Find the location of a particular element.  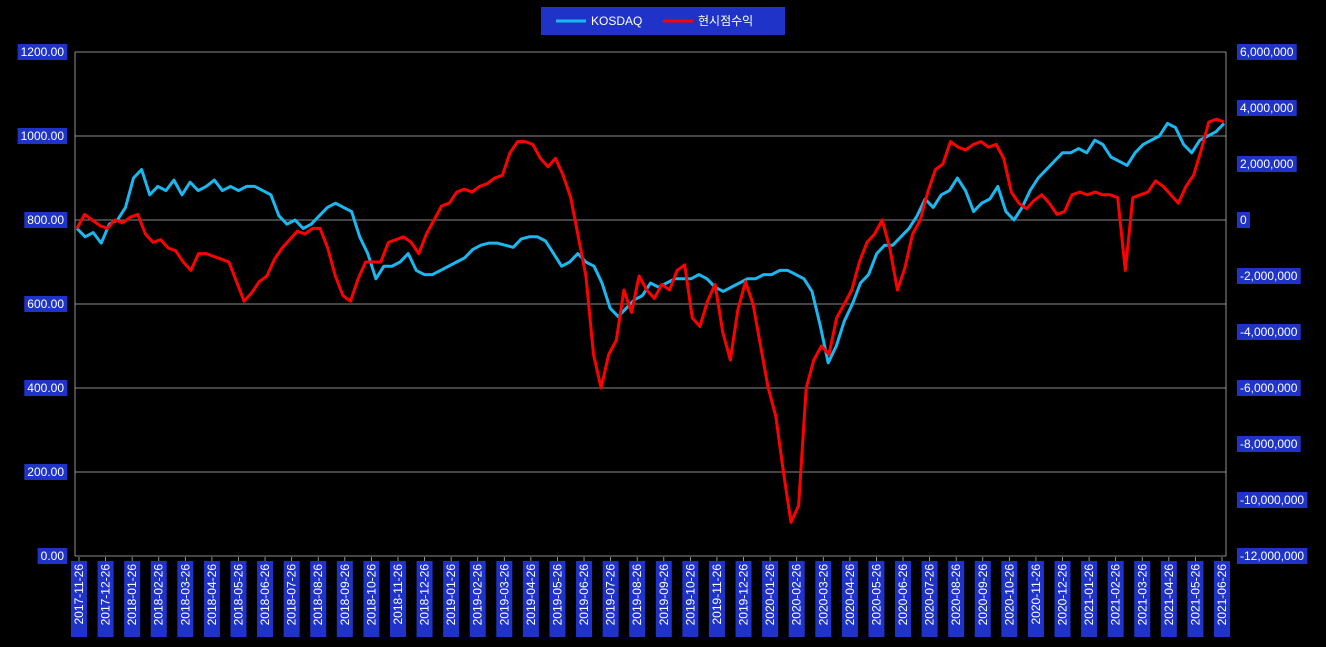

x-tick-label: 2020-04-26 is located at coordinates (850, 595).